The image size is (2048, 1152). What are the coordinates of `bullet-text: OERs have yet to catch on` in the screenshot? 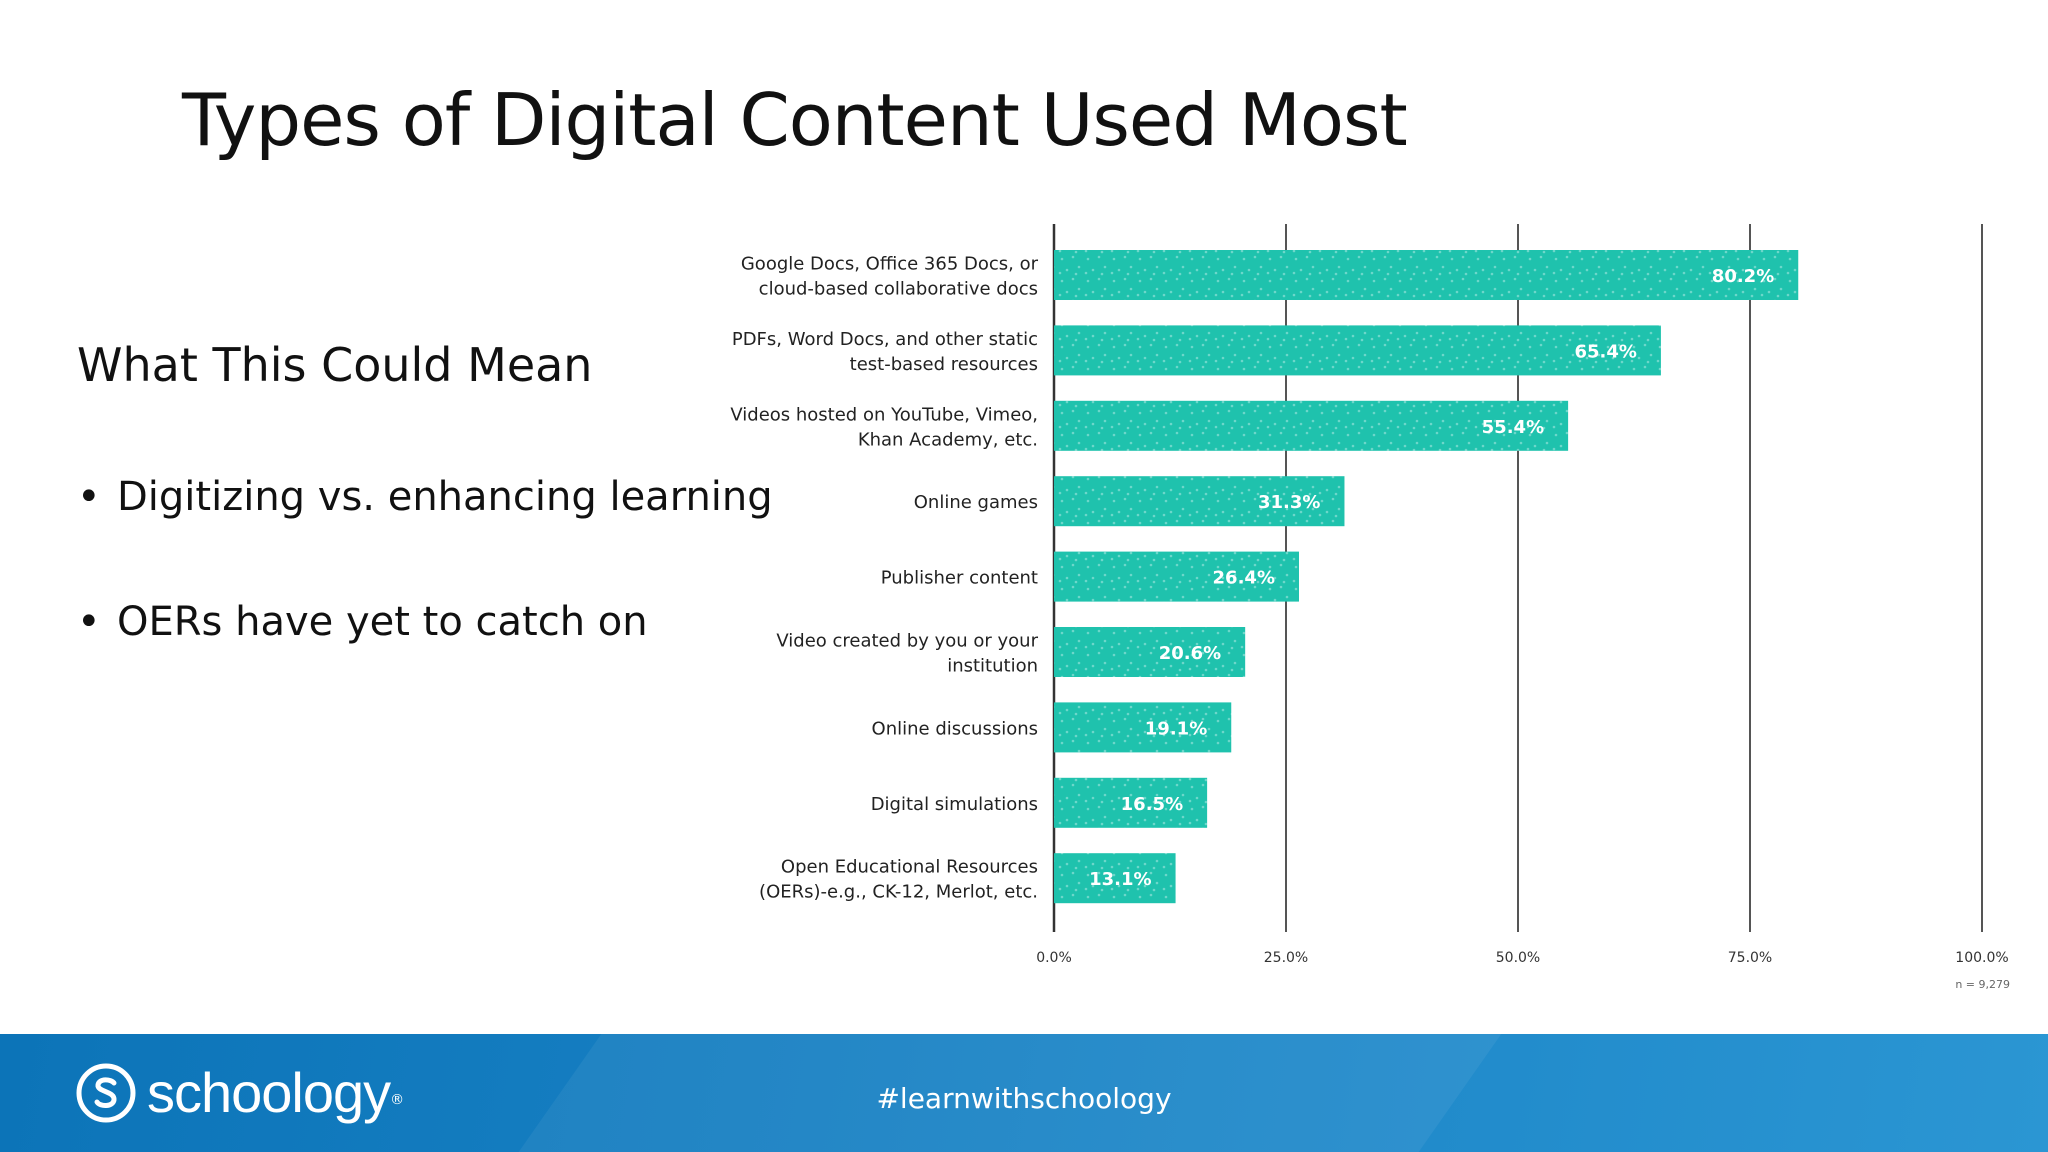 It's located at (382, 622).